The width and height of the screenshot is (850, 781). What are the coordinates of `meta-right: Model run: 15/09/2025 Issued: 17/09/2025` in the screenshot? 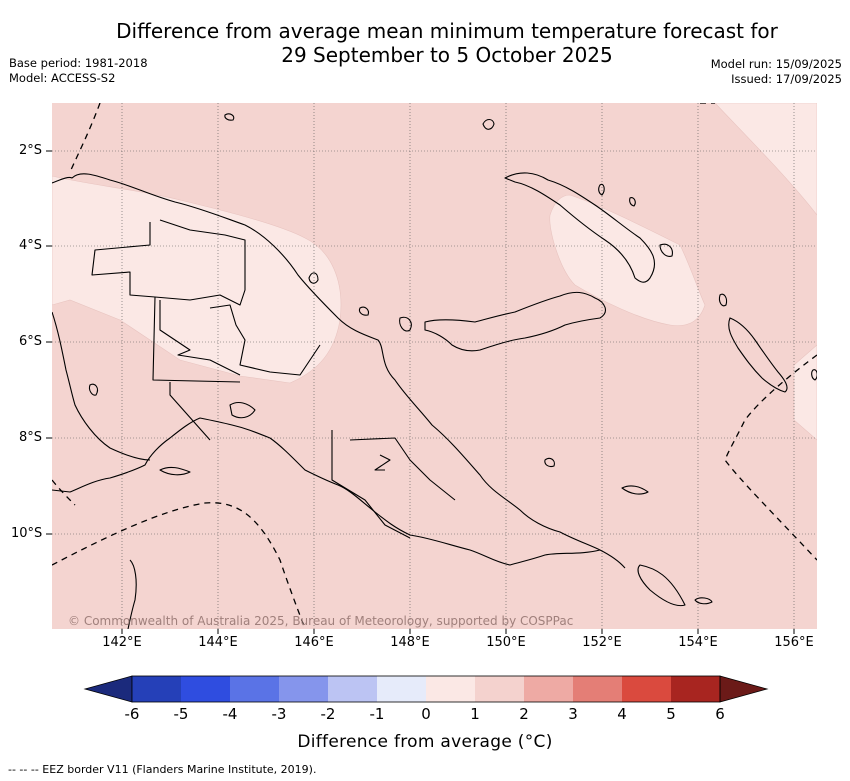 It's located at (776, 72).